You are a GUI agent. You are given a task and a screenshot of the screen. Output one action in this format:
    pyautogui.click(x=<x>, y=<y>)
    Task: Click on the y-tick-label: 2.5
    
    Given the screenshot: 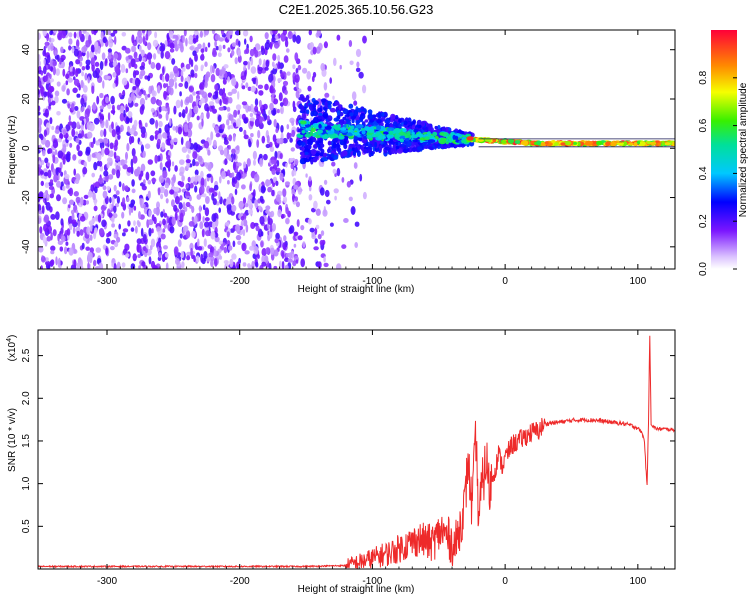 What is the action you would take?
    pyautogui.click(x=26, y=355)
    